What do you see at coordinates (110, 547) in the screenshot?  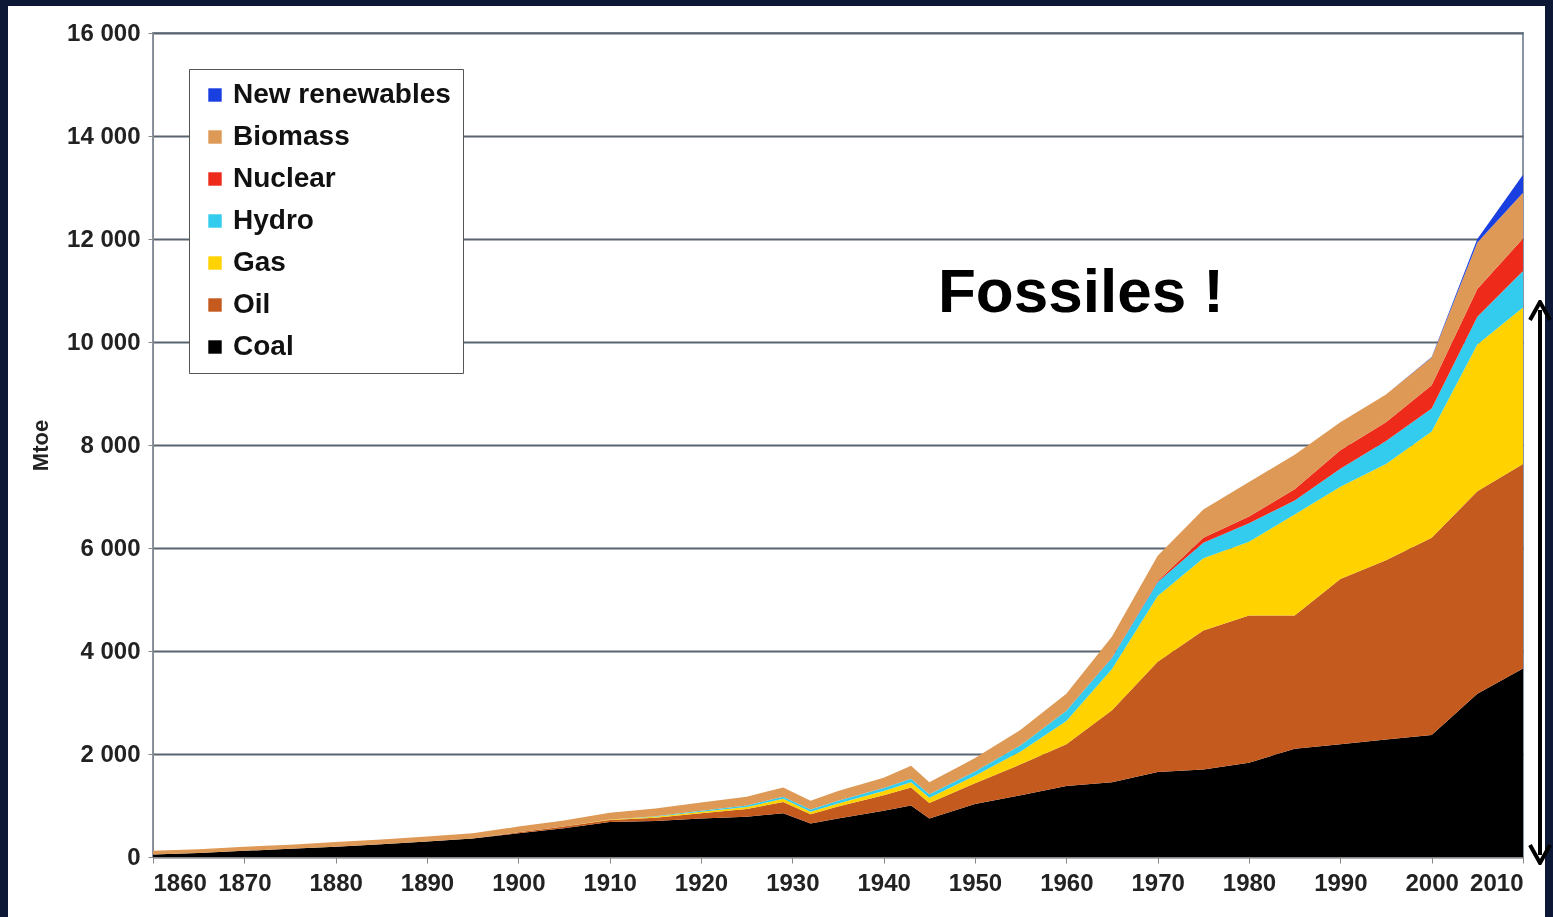 I see `y-tick-label: 6 000` at bounding box center [110, 547].